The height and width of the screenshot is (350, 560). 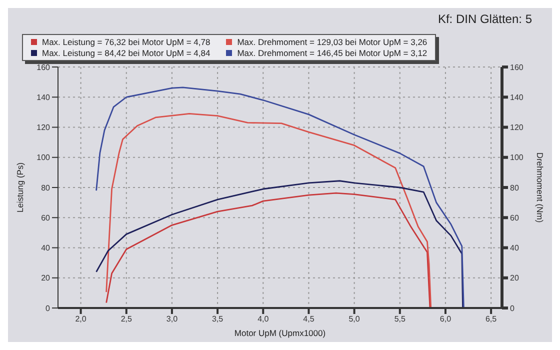 What do you see at coordinates (46, 187) in the screenshot?
I see `y-tick-label: 80` at bounding box center [46, 187].